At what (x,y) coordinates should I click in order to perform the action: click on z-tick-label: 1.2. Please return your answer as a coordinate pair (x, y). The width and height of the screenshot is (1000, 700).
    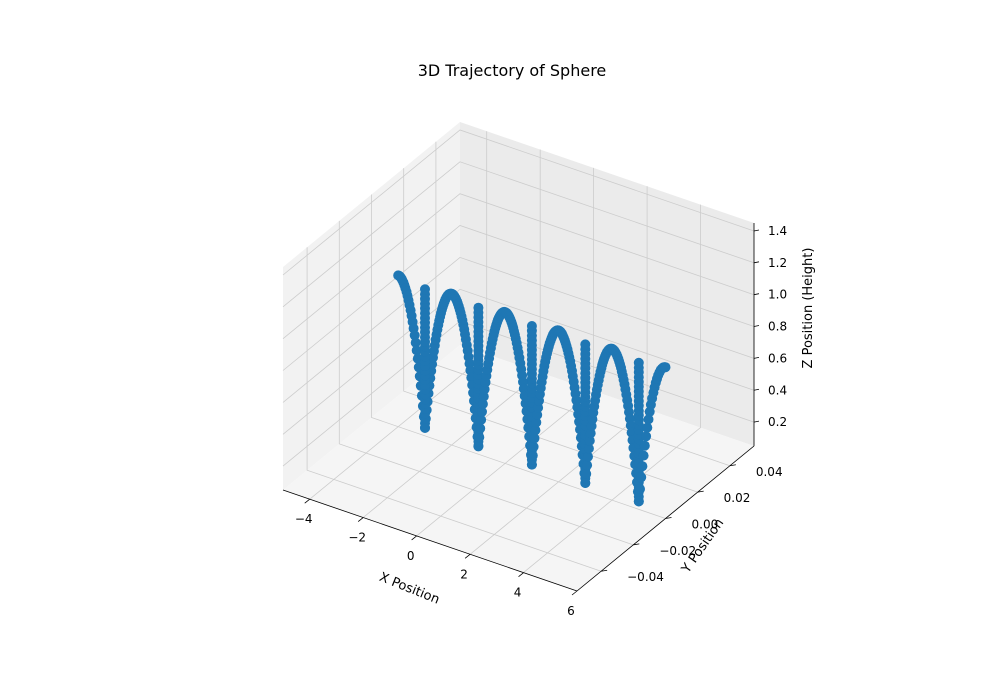
    Looking at the image, I should click on (777, 263).